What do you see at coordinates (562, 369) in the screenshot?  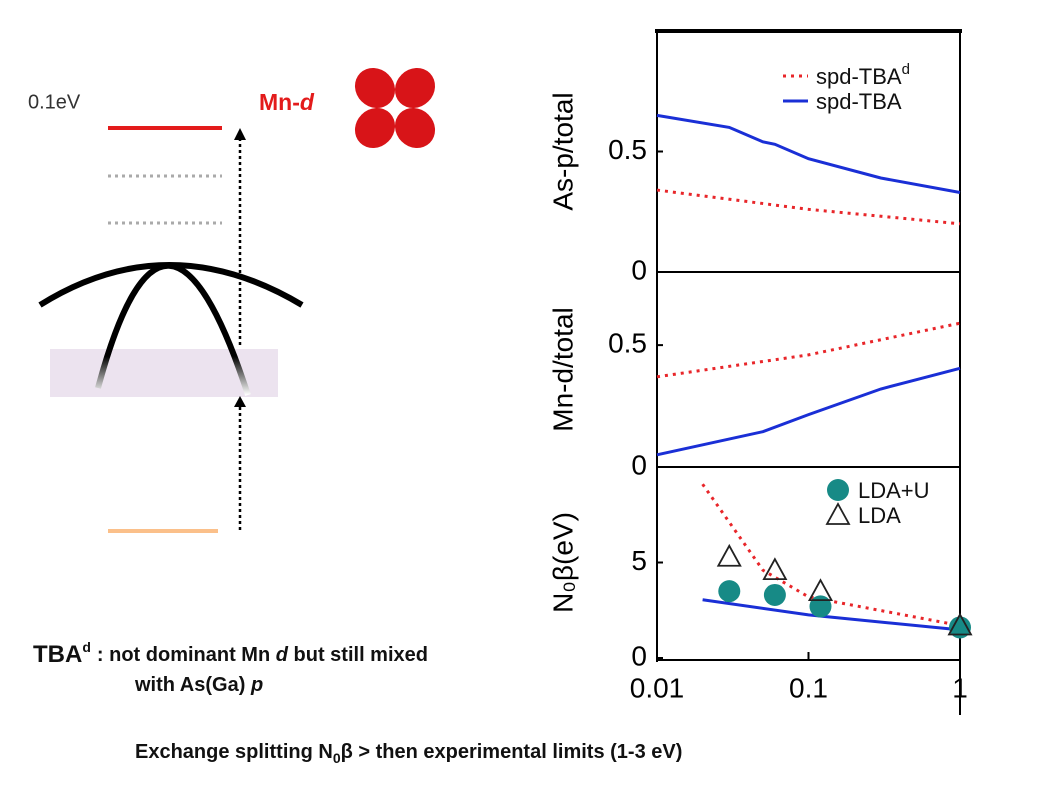 I see `y-axis-label: Mn-d/total` at bounding box center [562, 369].